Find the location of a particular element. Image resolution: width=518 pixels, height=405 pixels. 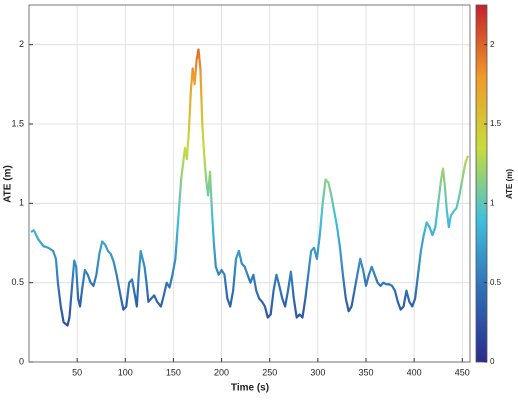

colorbar-tick-label: 1.5 is located at coordinates (496, 123).